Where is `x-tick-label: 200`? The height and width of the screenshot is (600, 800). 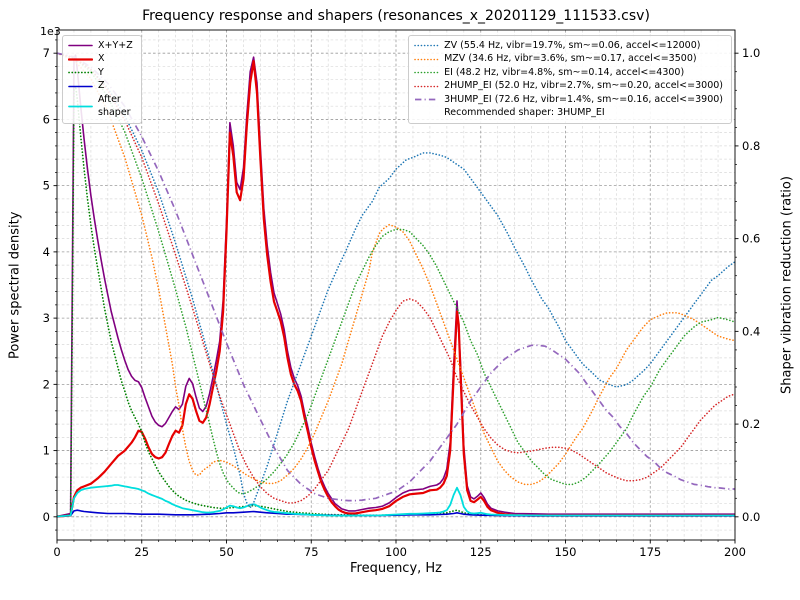
x-tick-label: 200 is located at coordinates (735, 552).